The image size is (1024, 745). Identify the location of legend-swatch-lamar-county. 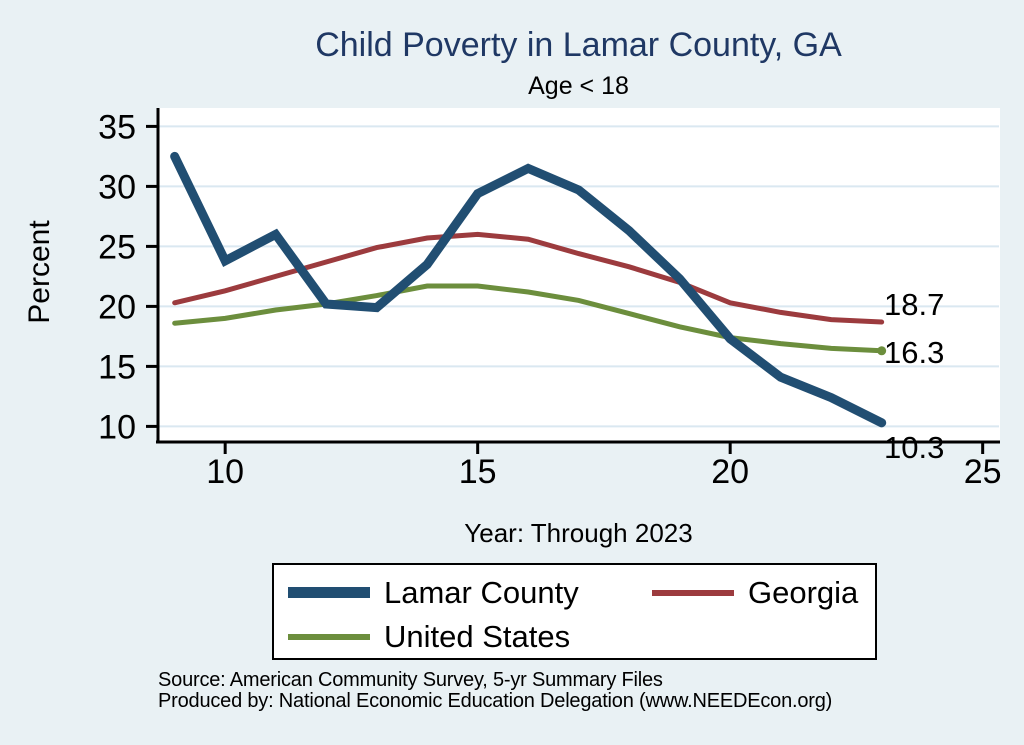
(329, 592).